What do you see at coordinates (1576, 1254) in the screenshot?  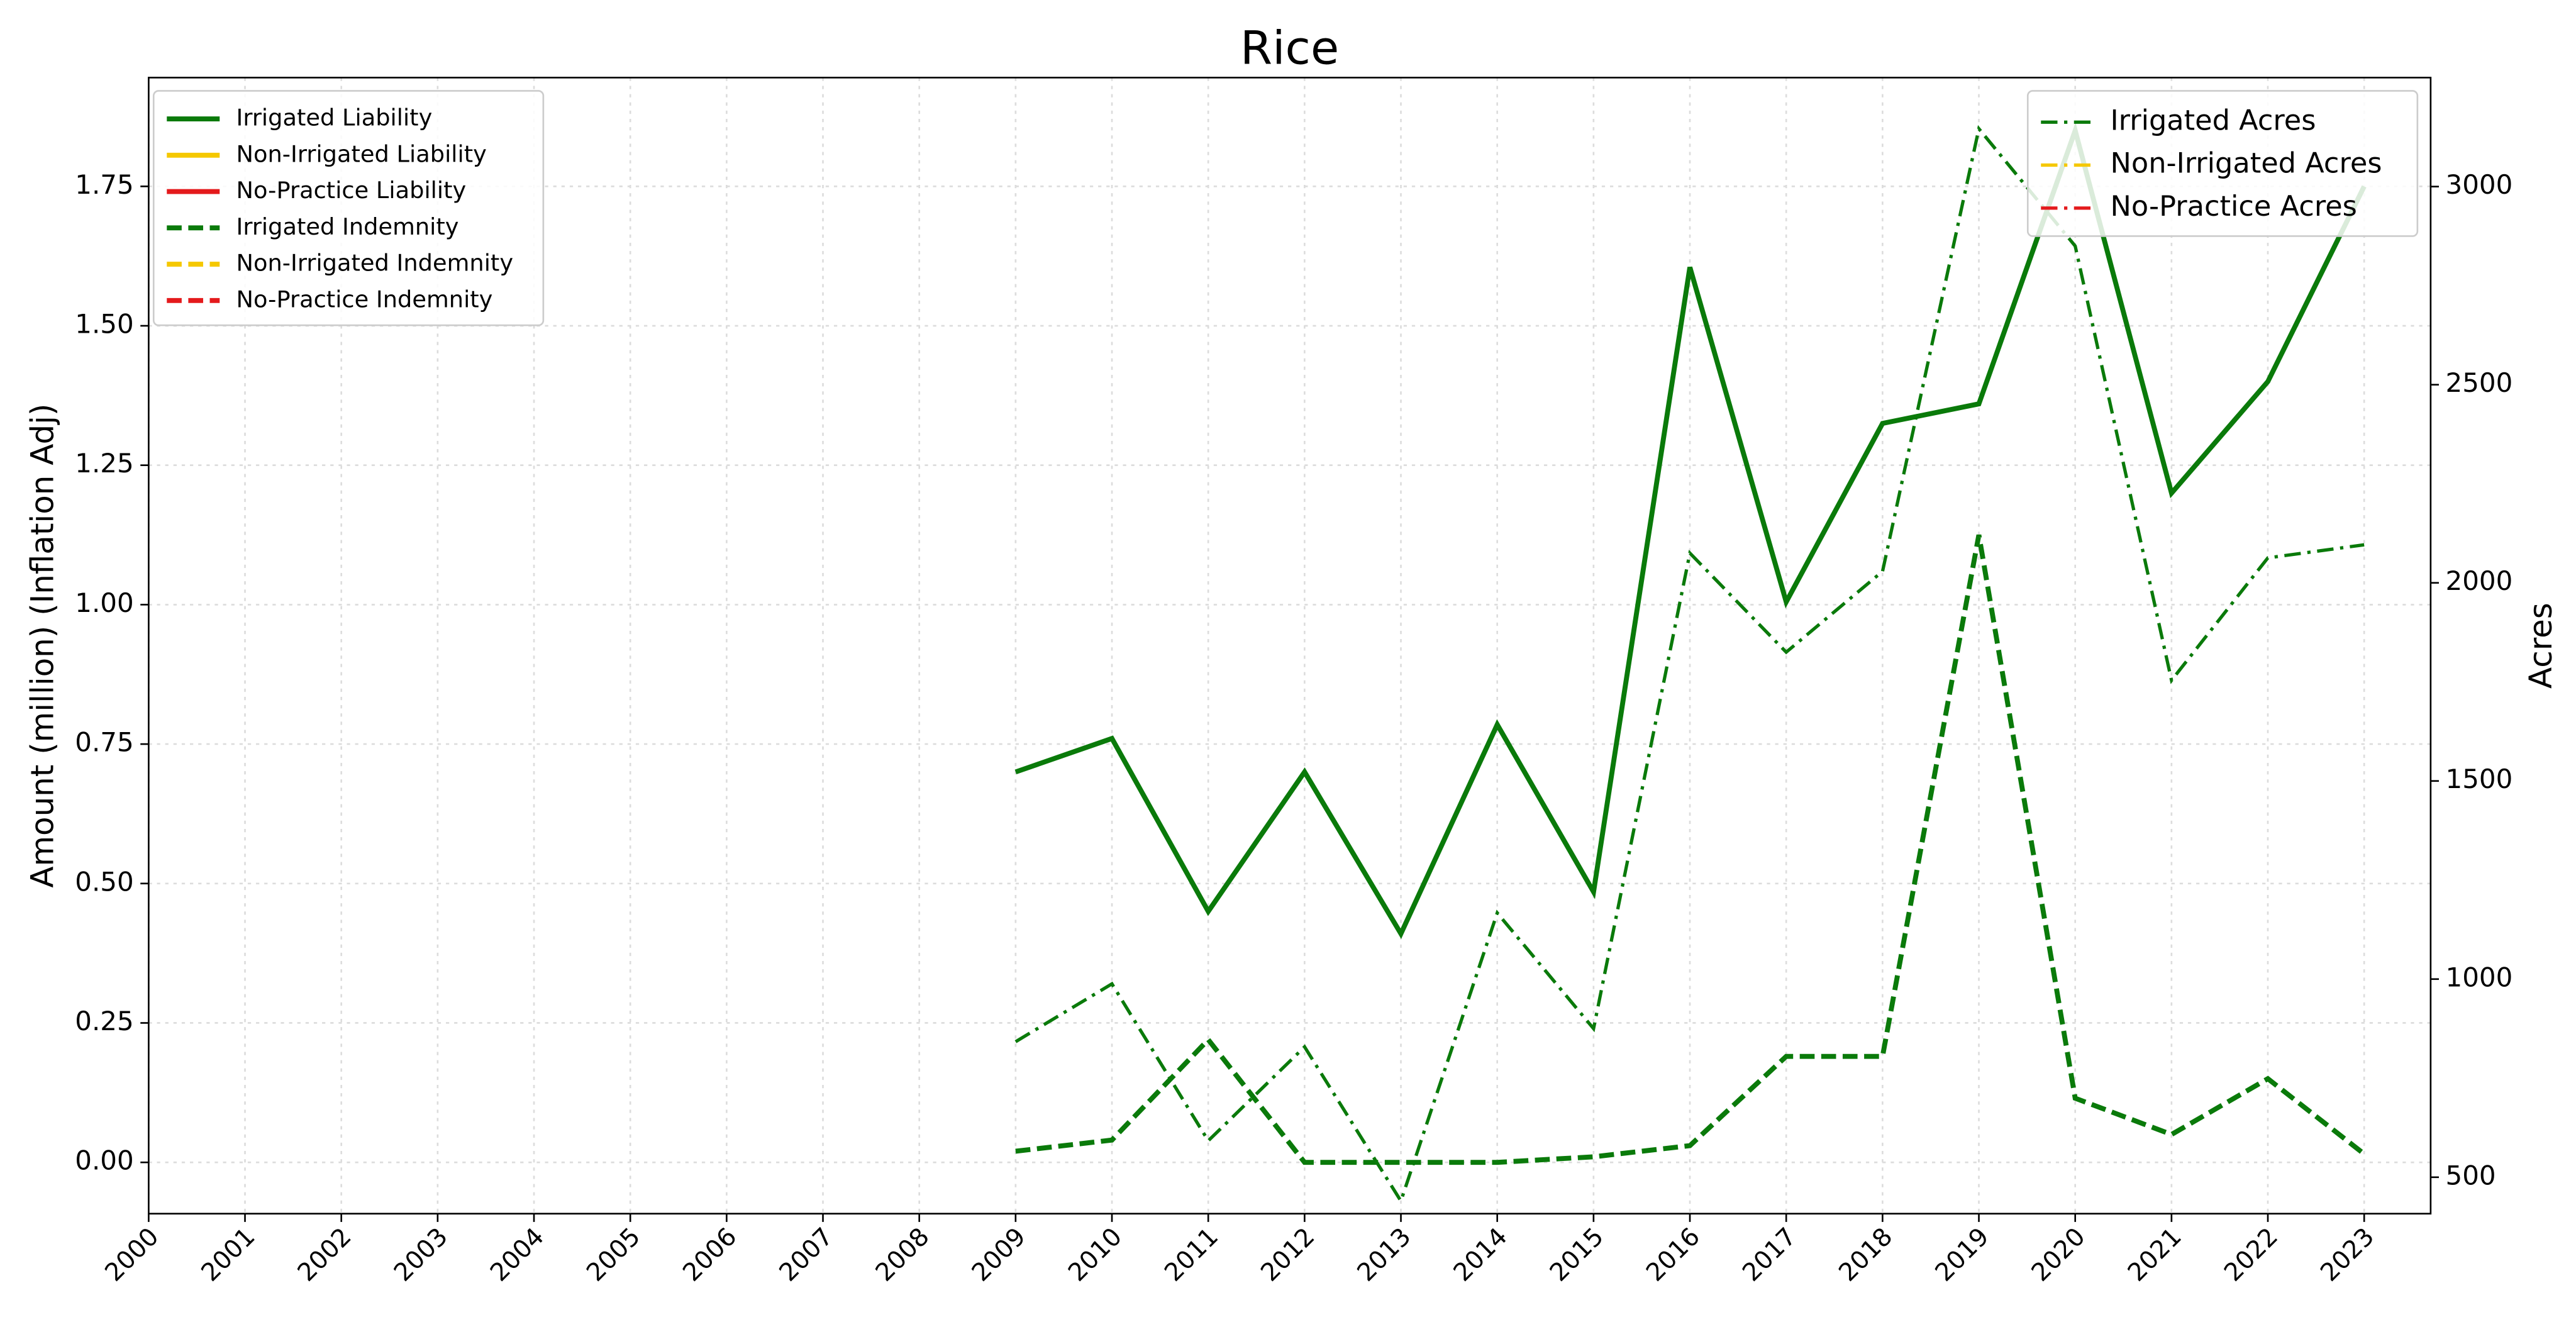 I see `x-tick-label: 2015` at bounding box center [1576, 1254].